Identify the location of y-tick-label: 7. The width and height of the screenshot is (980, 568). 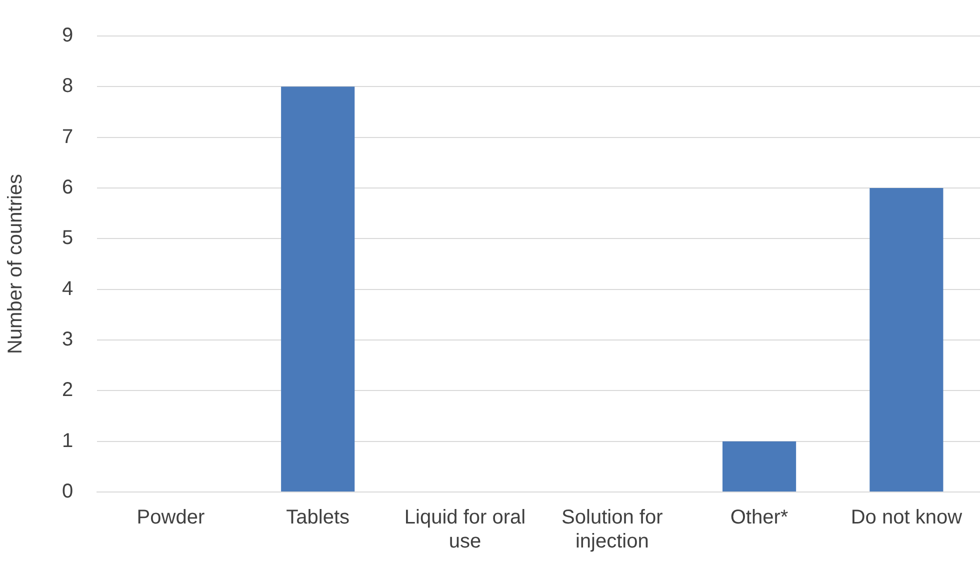
(68, 137).